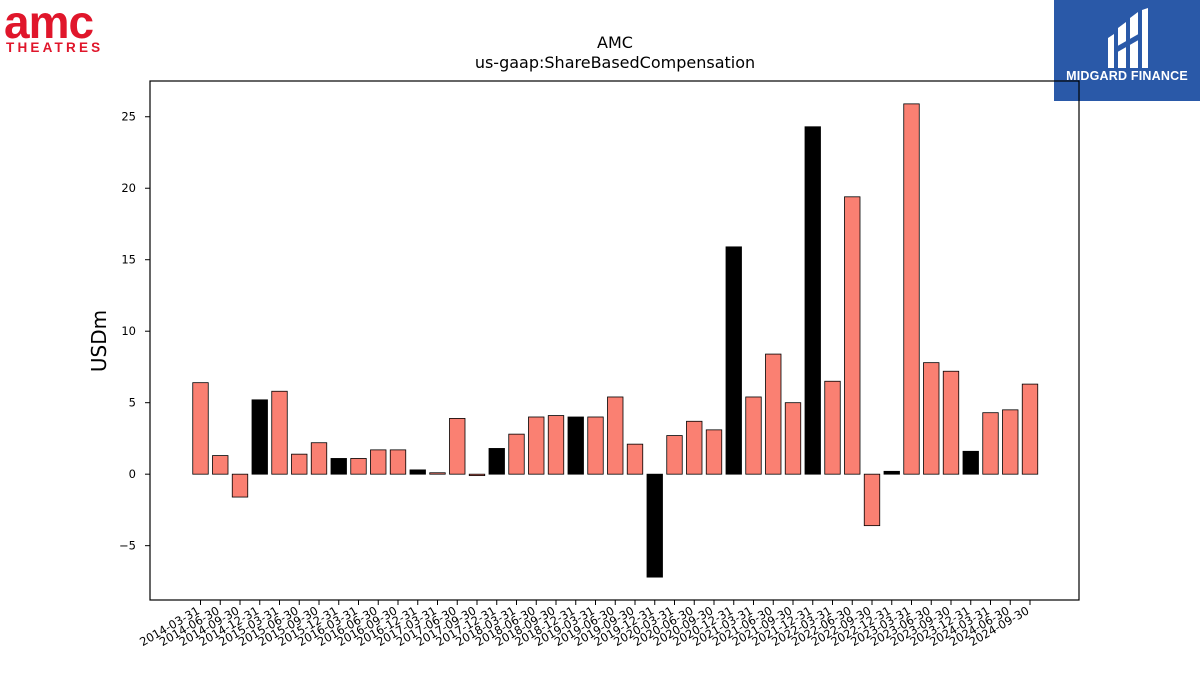 This screenshot has width=1200, height=675. I want to click on midgard-finance-logo: MIDGARD FINANCE, so click(1127, 50).